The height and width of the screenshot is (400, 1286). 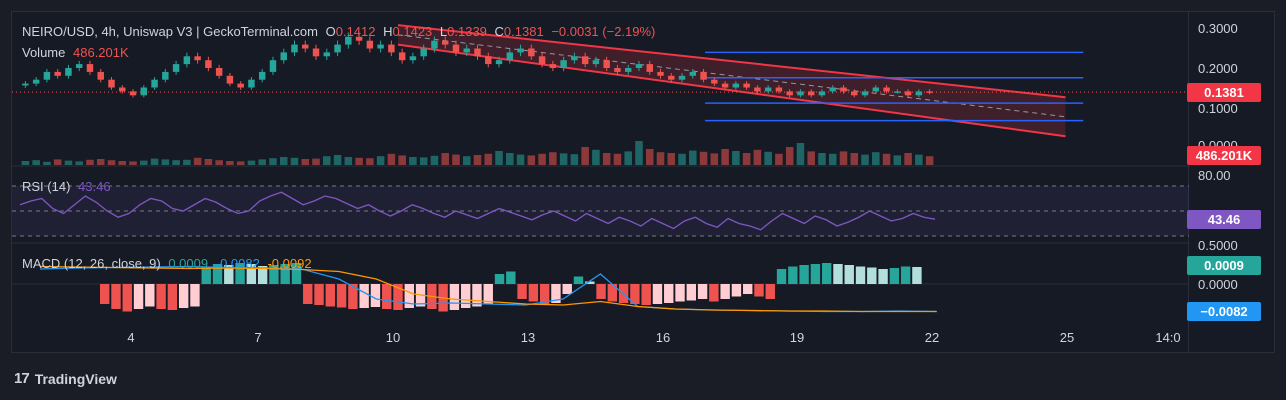 I want to click on volume-legend: Volume 486.201K, so click(x=77, y=52).